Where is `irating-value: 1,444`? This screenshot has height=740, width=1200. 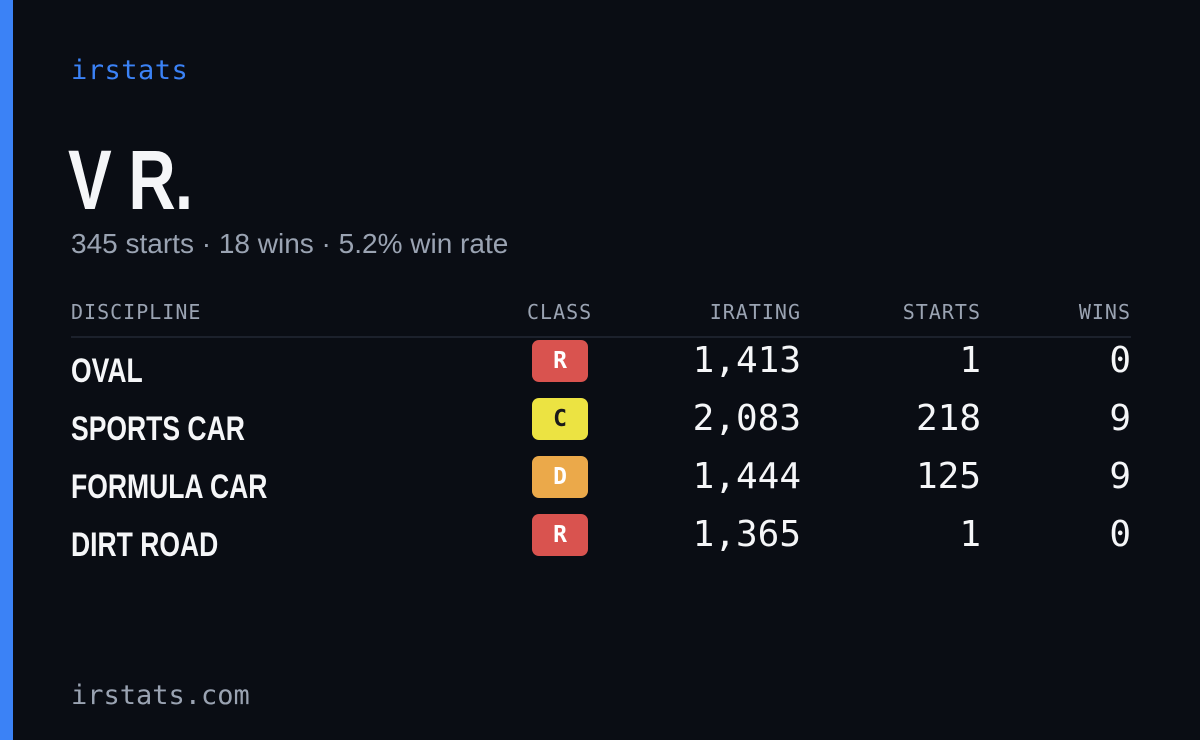 irating-value: 1,444 is located at coordinates (746, 476).